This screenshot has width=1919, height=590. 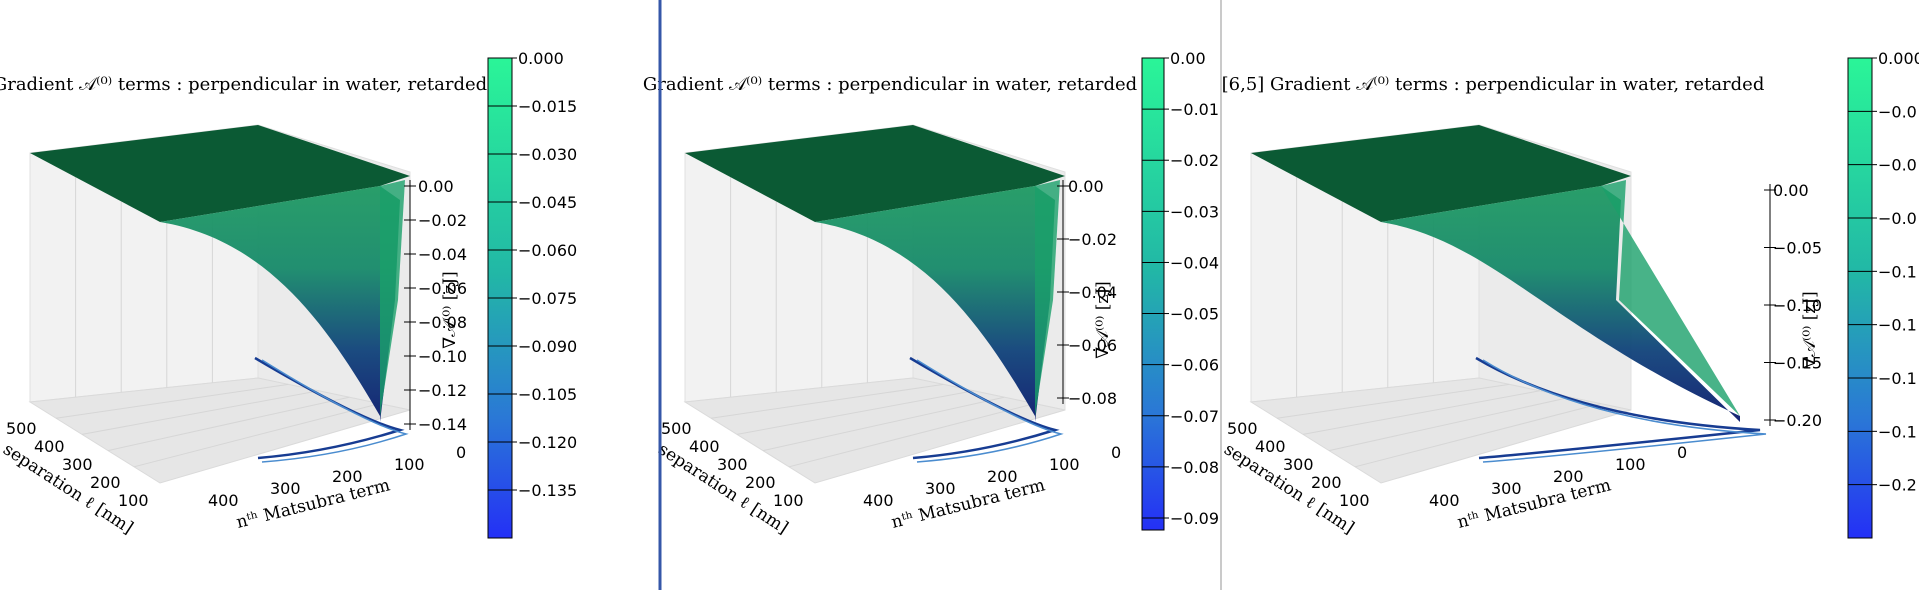 What do you see at coordinates (1194, 211) in the screenshot?
I see `colorbar-tick-label: −0.03` at bounding box center [1194, 211].